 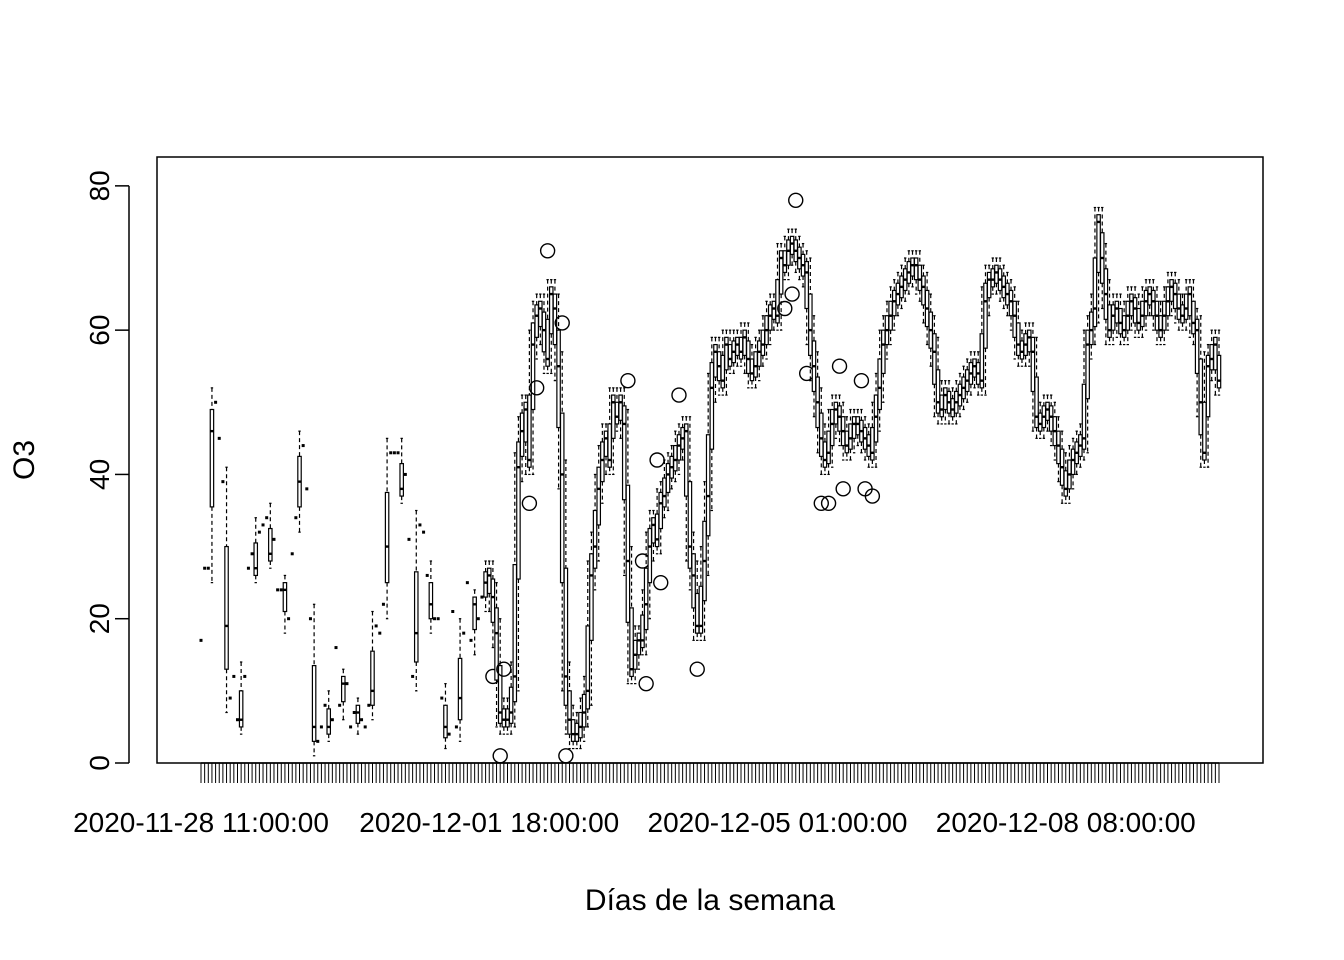 I want to click on x-tick-label: 2020-12-01 18:00:00, so click(x=489, y=822).